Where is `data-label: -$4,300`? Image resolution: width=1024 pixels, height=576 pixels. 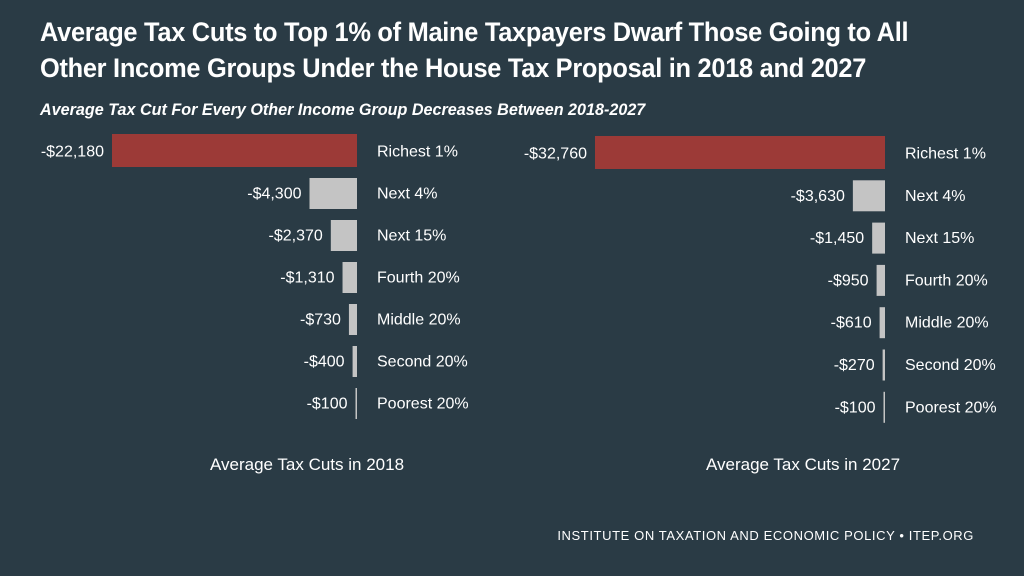
data-label: -$4,300 is located at coordinates (274, 194).